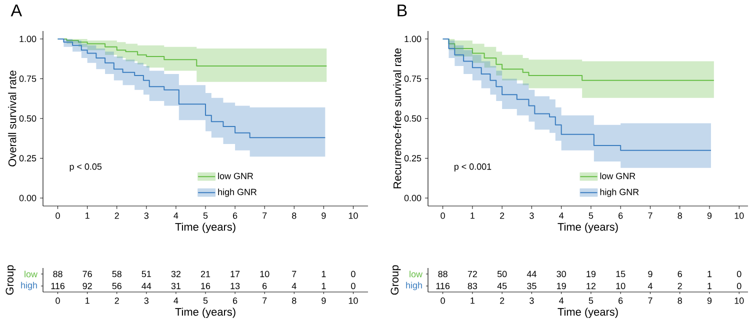  I want to click on annotation: p < 0.001, so click(473, 167).